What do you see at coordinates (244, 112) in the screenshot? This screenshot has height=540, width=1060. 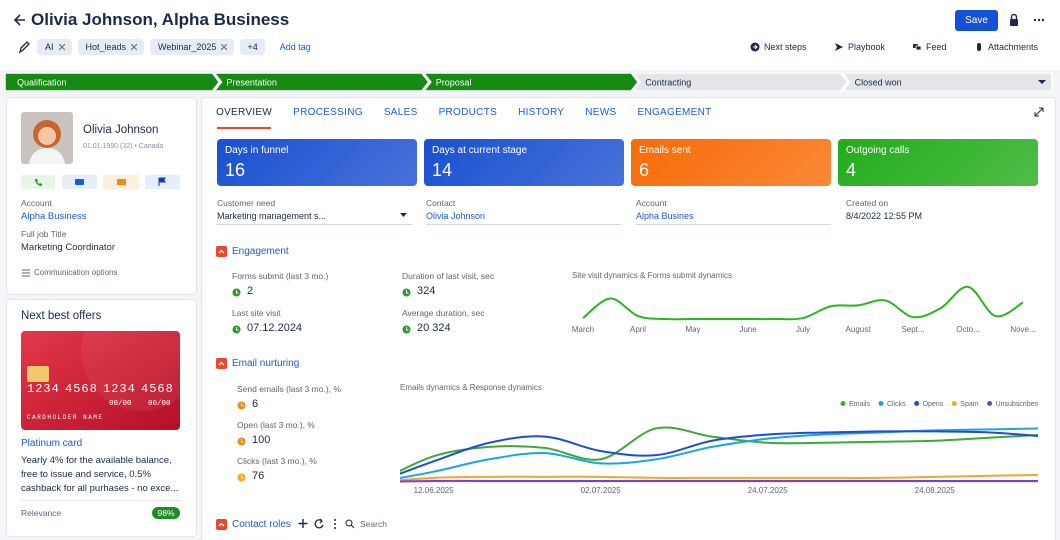 I see `tab: OVERVIEW` at bounding box center [244, 112].